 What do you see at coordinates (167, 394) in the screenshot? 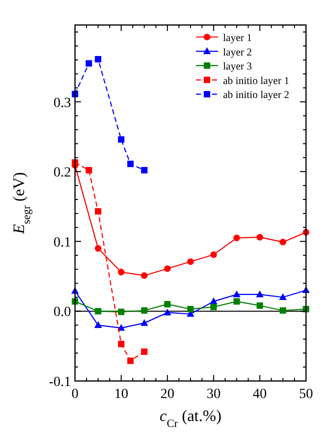
I see `x-tick-label: 20` at bounding box center [167, 394].